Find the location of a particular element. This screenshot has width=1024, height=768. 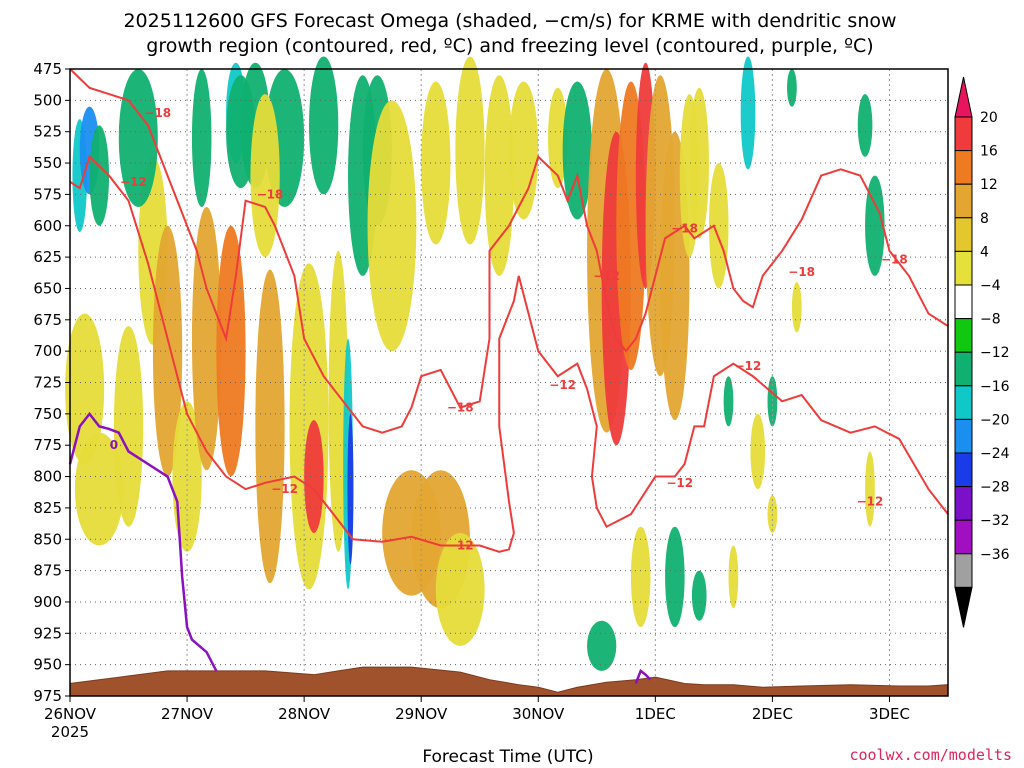

y-tick-label-825: 825 is located at coordinates (47, 508).